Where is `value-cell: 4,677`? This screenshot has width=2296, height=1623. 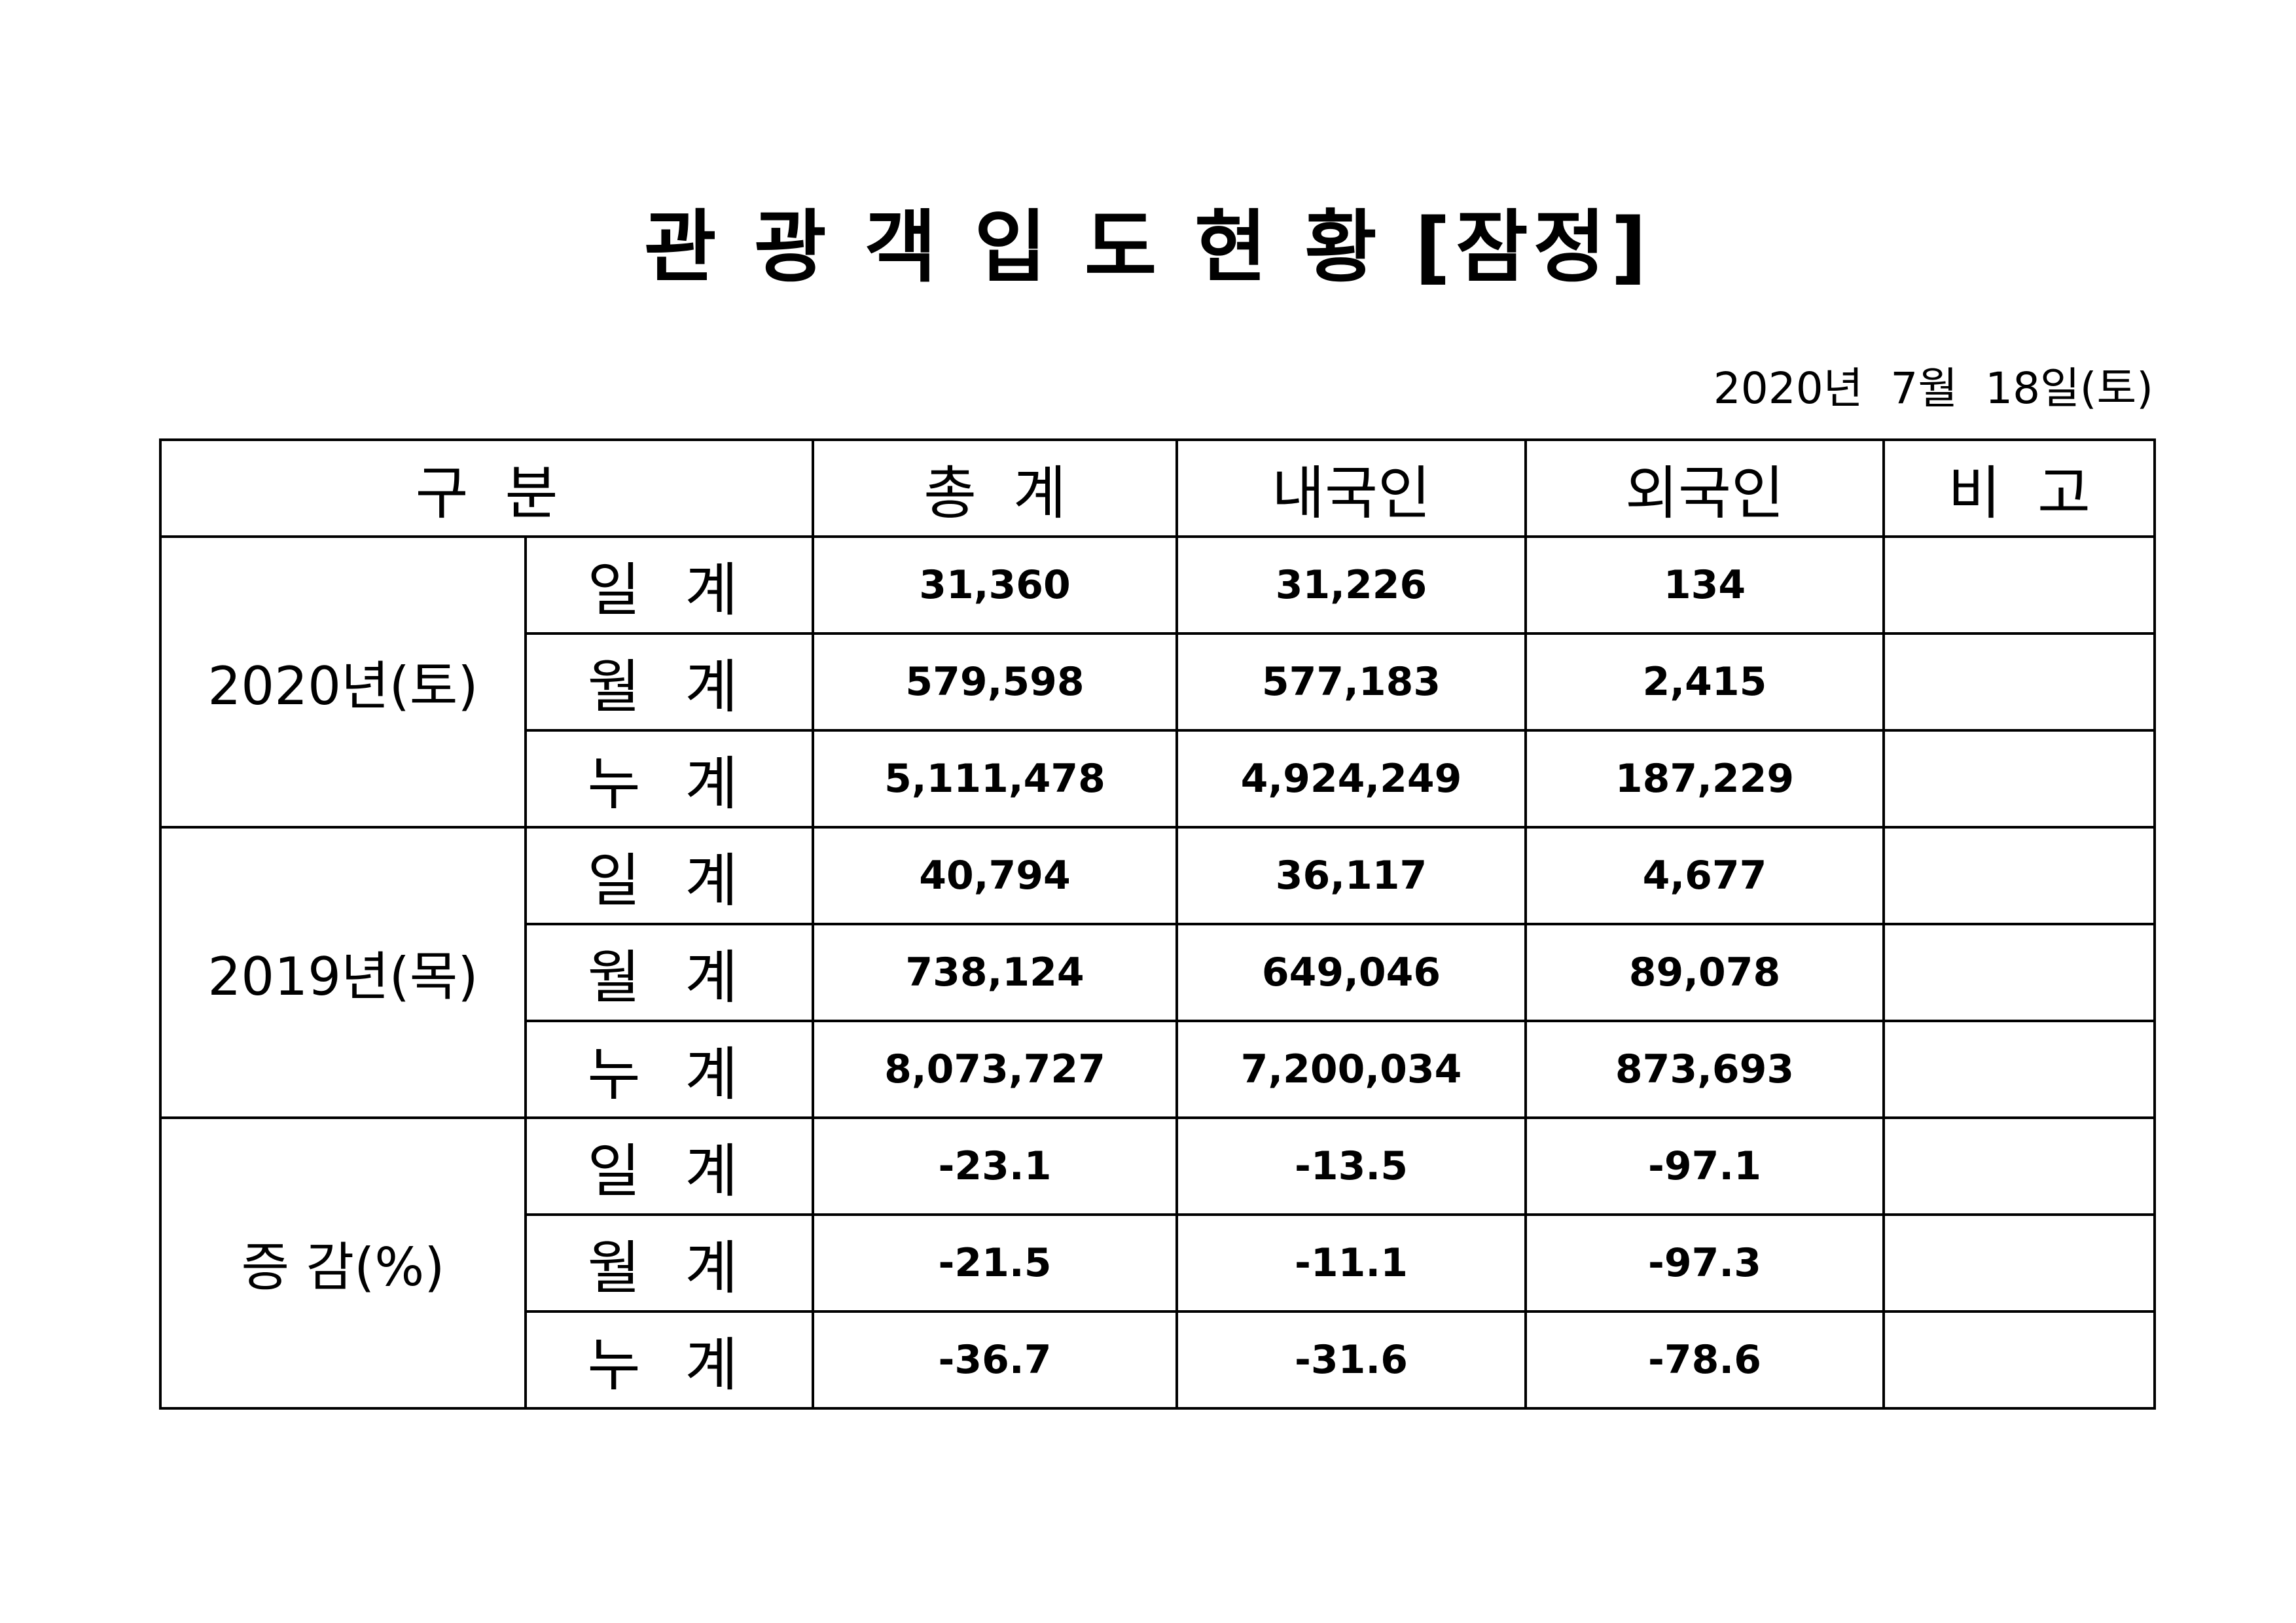 value-cell: 4,677 is located at coordinates (1704, 876).